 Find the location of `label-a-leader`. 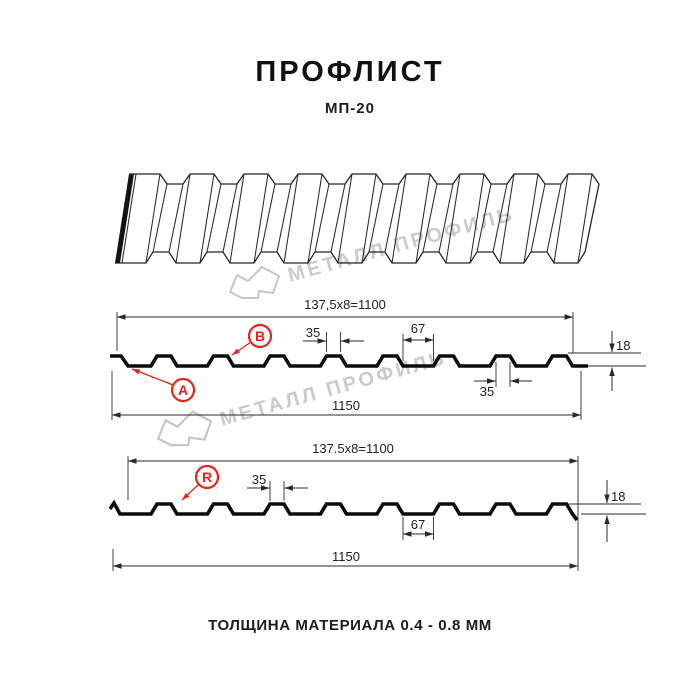

label-a-leader is located at coordinates (152, 377).